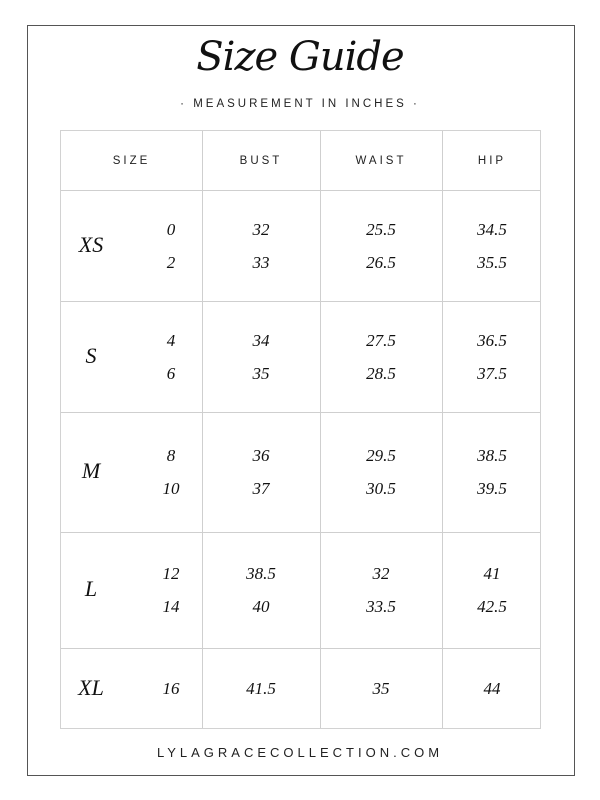 This screenshot has width=600, height=800. What do you see at coordinates (492, 573) in the screenshot?
I see `hip-value: 41` at bounding box center [492, 573].